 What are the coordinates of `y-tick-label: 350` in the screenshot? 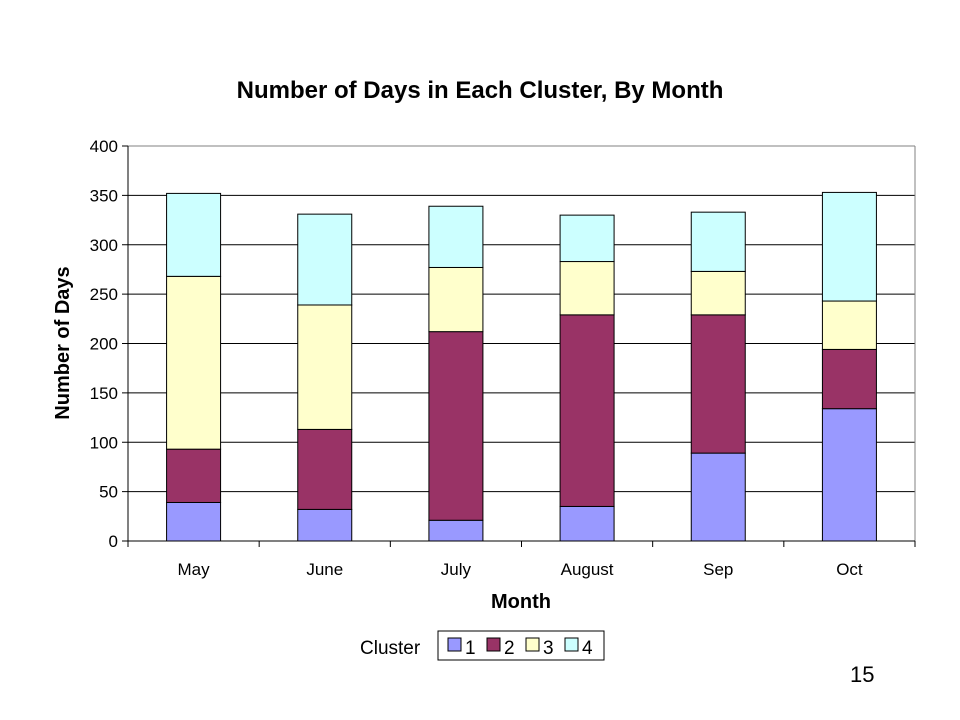 It's located at (104, 195).